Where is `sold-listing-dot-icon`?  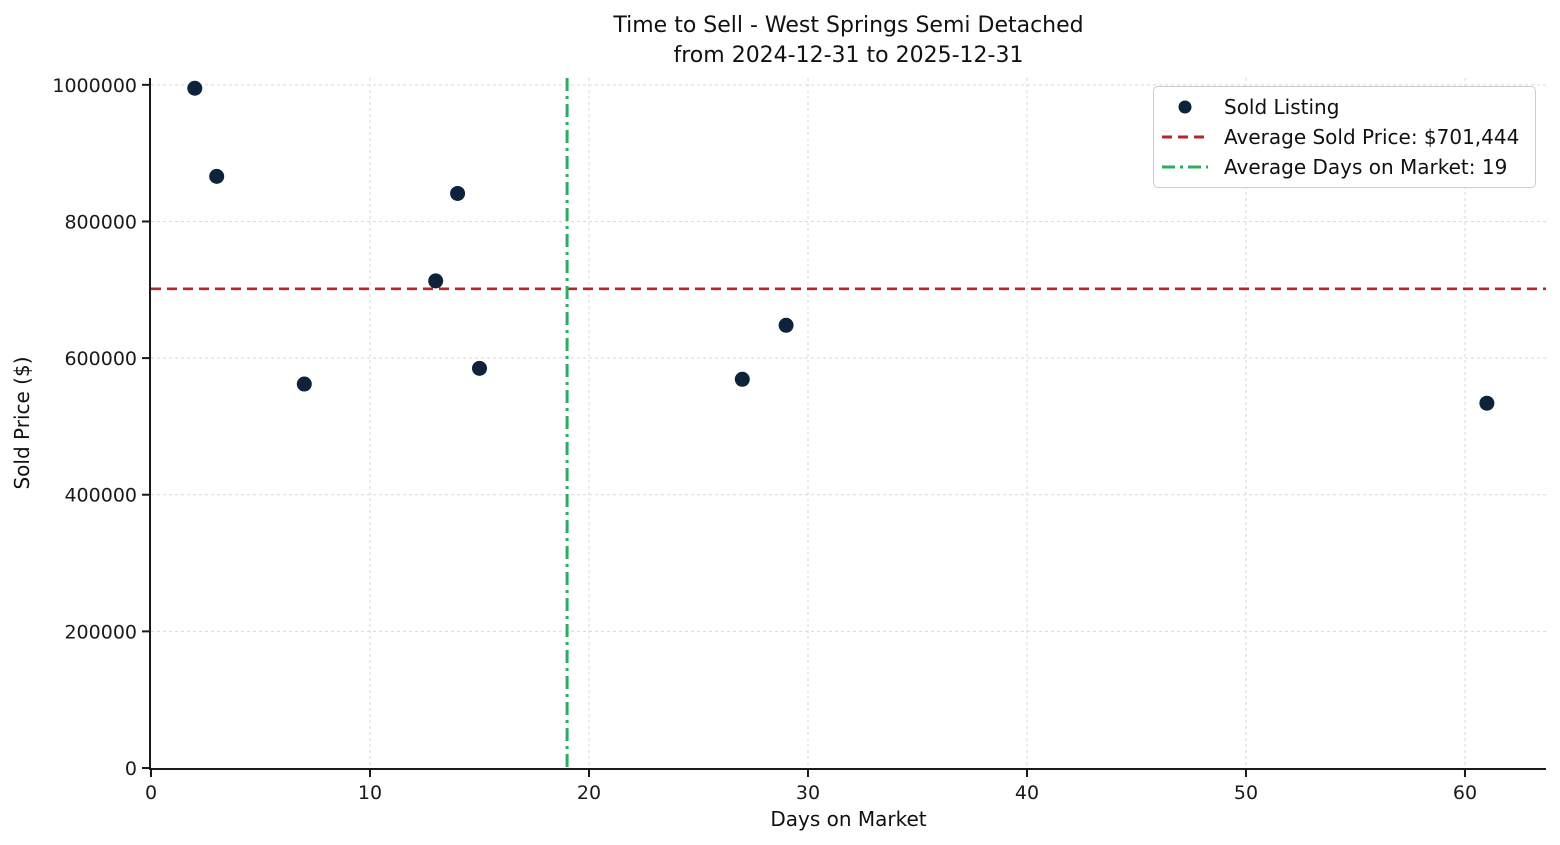
sold-listing-dot-icon is located at coordinates (1185, 107).